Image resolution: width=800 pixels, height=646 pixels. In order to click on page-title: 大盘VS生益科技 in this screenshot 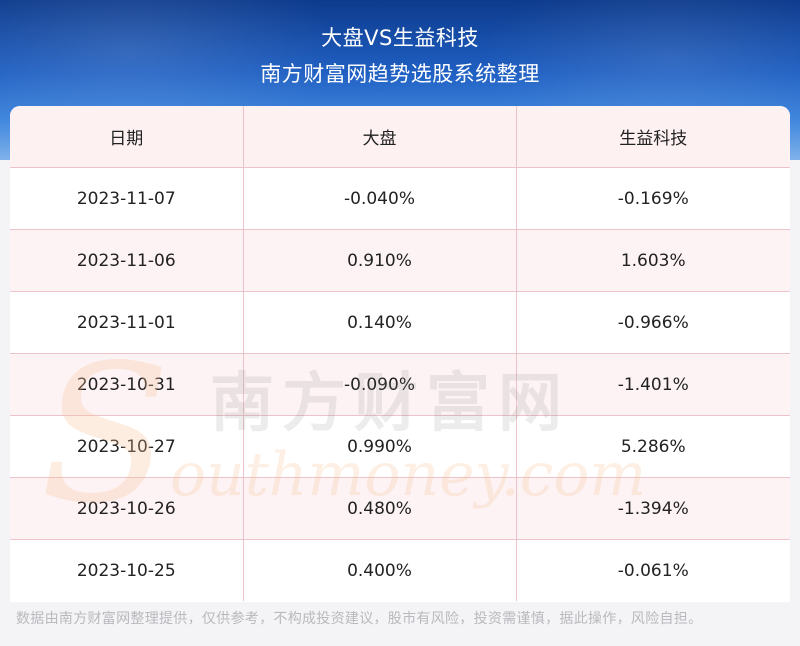, I will do `click(400, 38)`.